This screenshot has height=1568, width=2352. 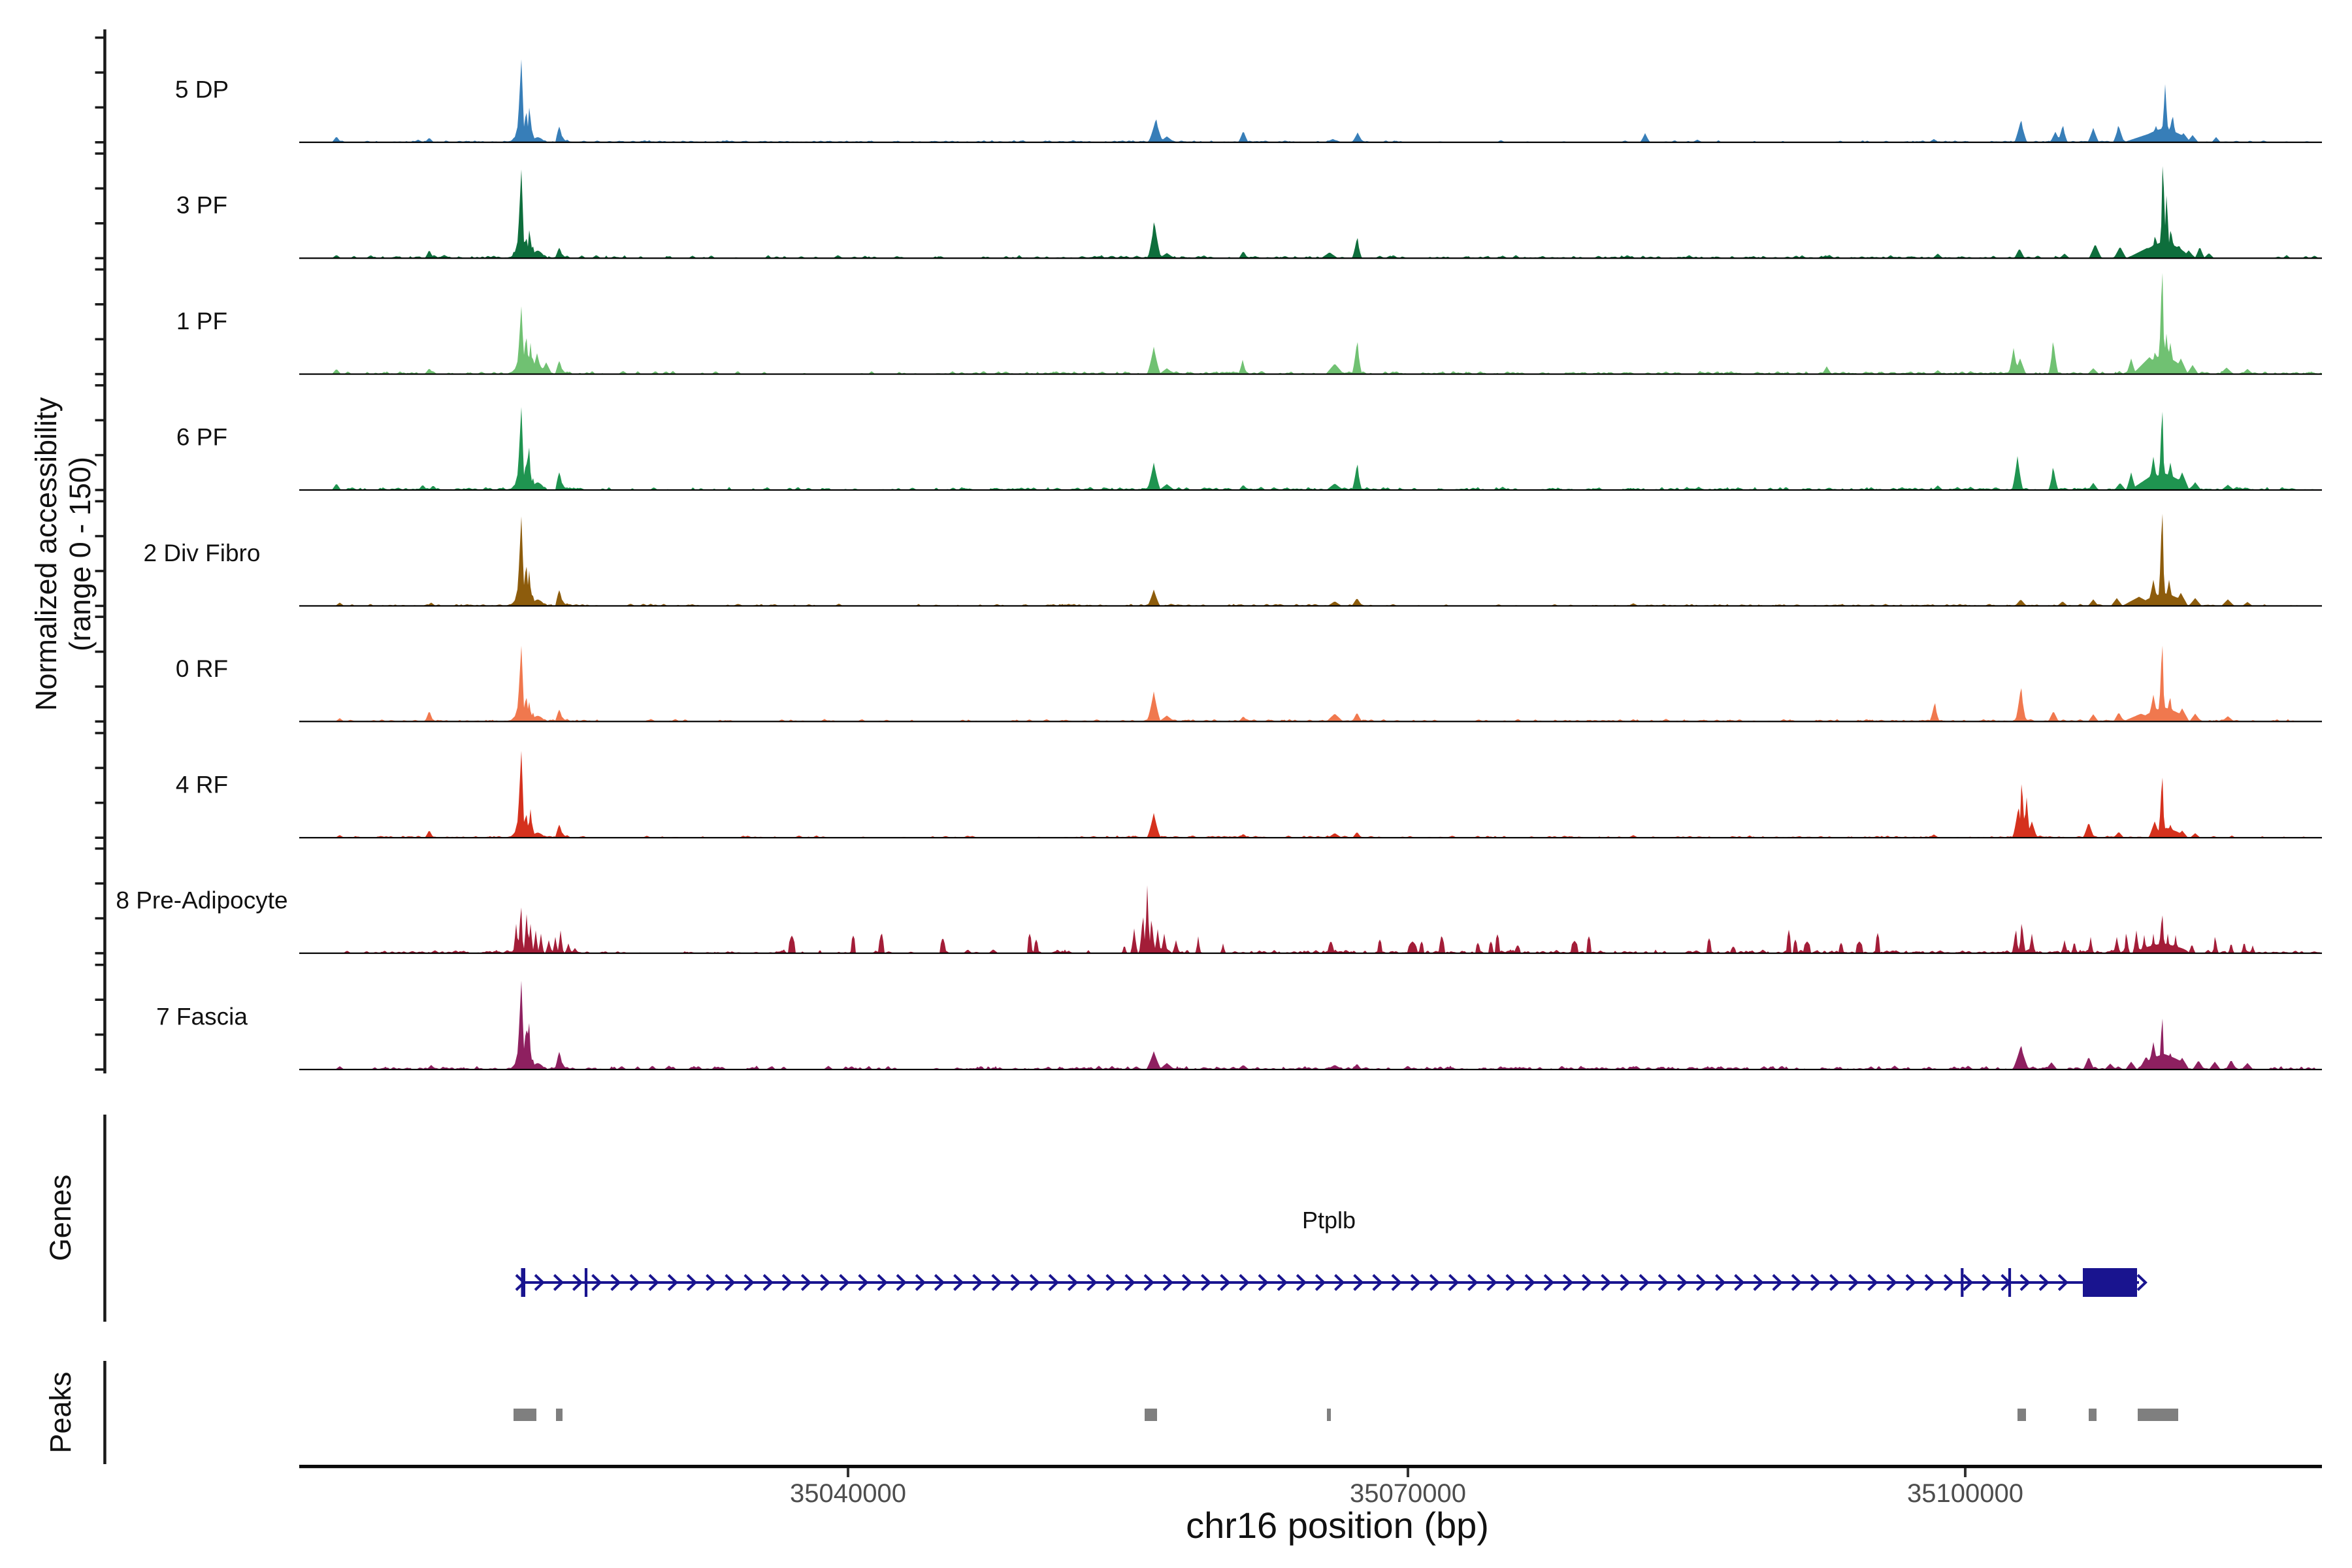 I want to click on svg-text: 1 PF, so click(x=201, y=321).